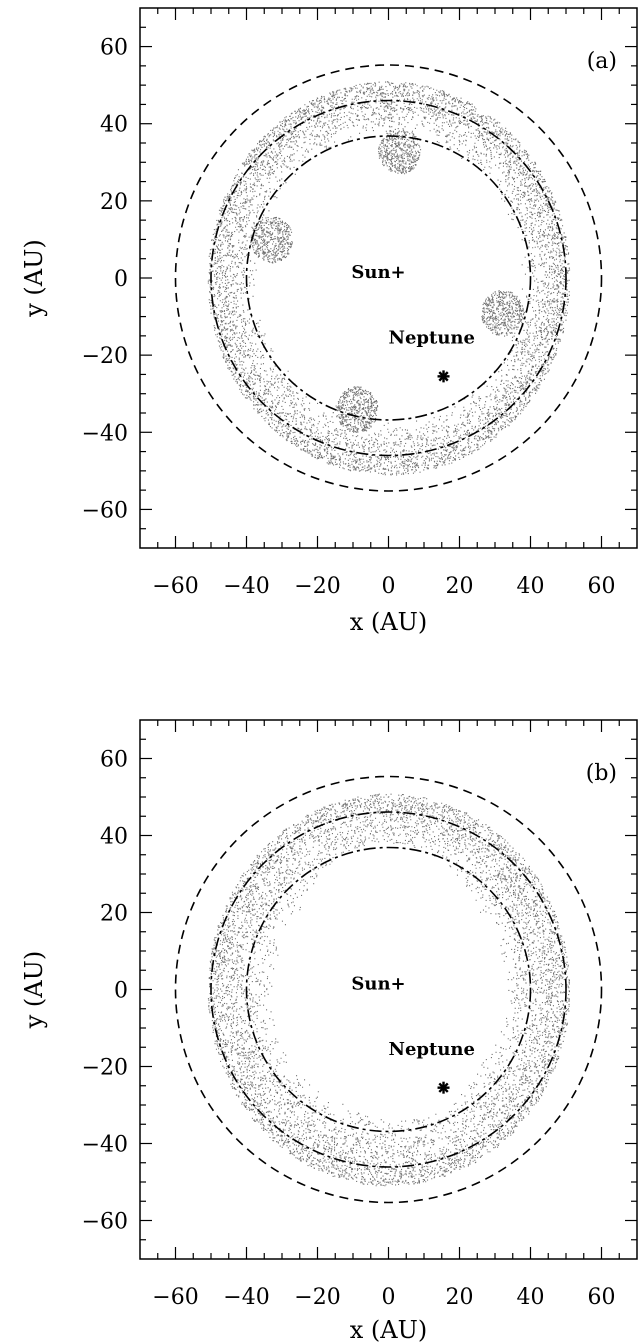  What do you see at coordinates (602, 61) in the screenshot?
I see `panel-label: (a)` at bounding box center [602, 61].